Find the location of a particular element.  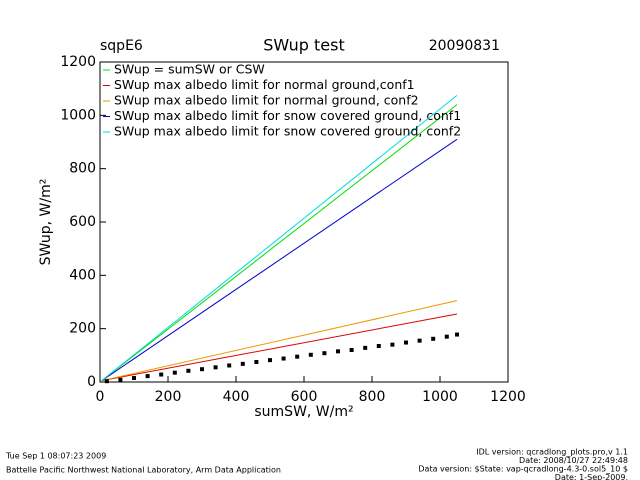

x-tick-label: 800 is located at coordinates (372, 397).